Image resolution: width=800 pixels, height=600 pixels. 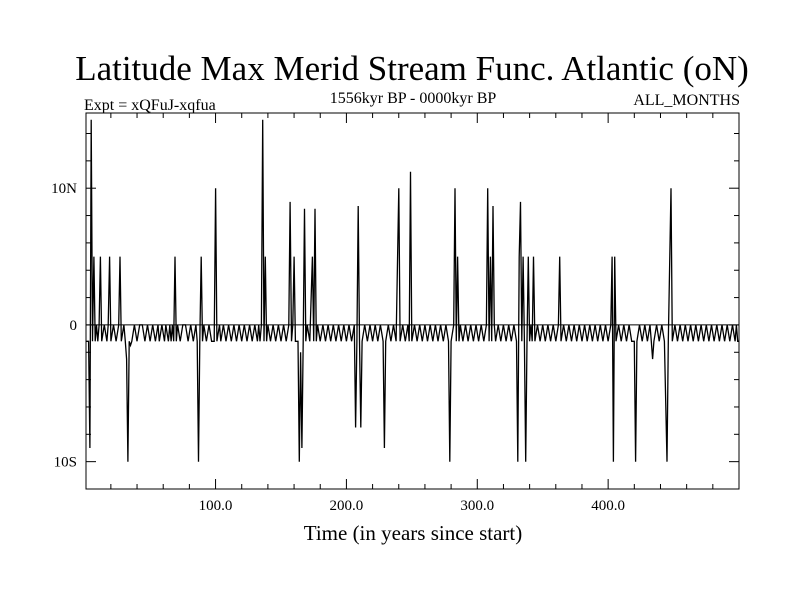 I want to click on chart-subtitle-center: 1556kyr BP - 0000kyr BP, so click(x=413, y=98).